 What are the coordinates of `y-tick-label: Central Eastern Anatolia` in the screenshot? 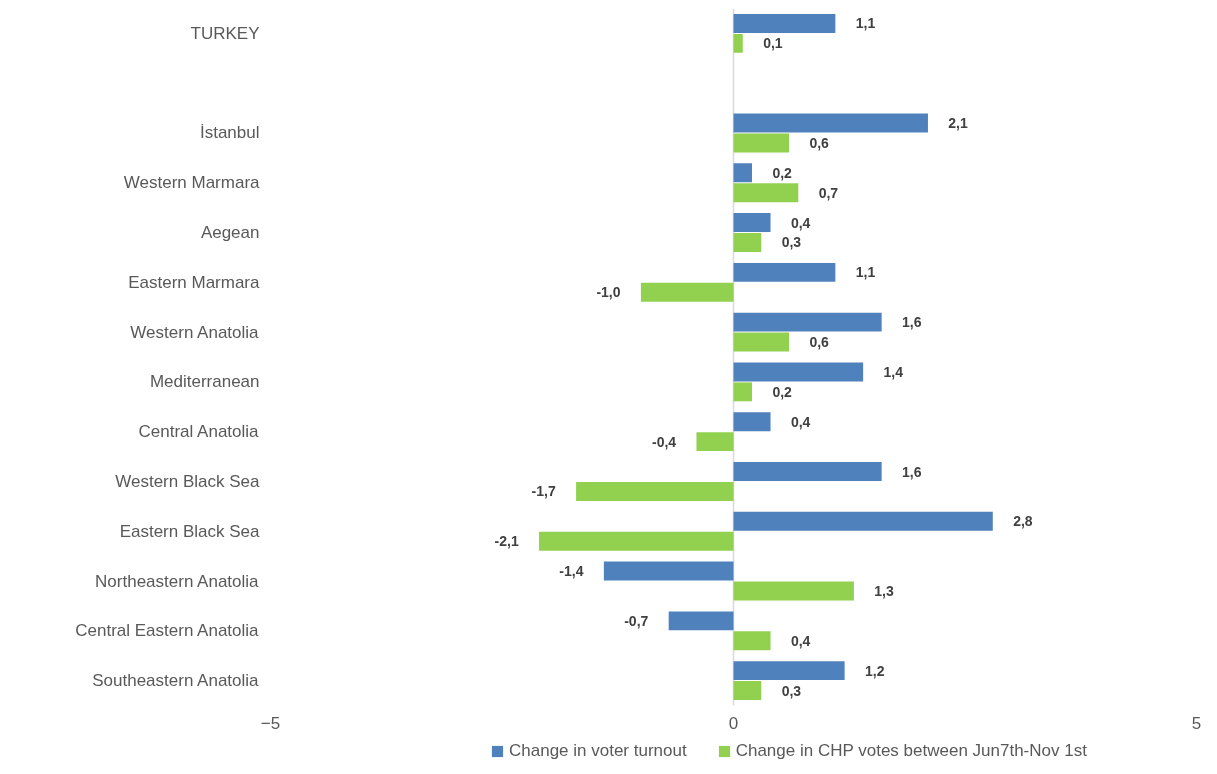 It's located at (167, 631).